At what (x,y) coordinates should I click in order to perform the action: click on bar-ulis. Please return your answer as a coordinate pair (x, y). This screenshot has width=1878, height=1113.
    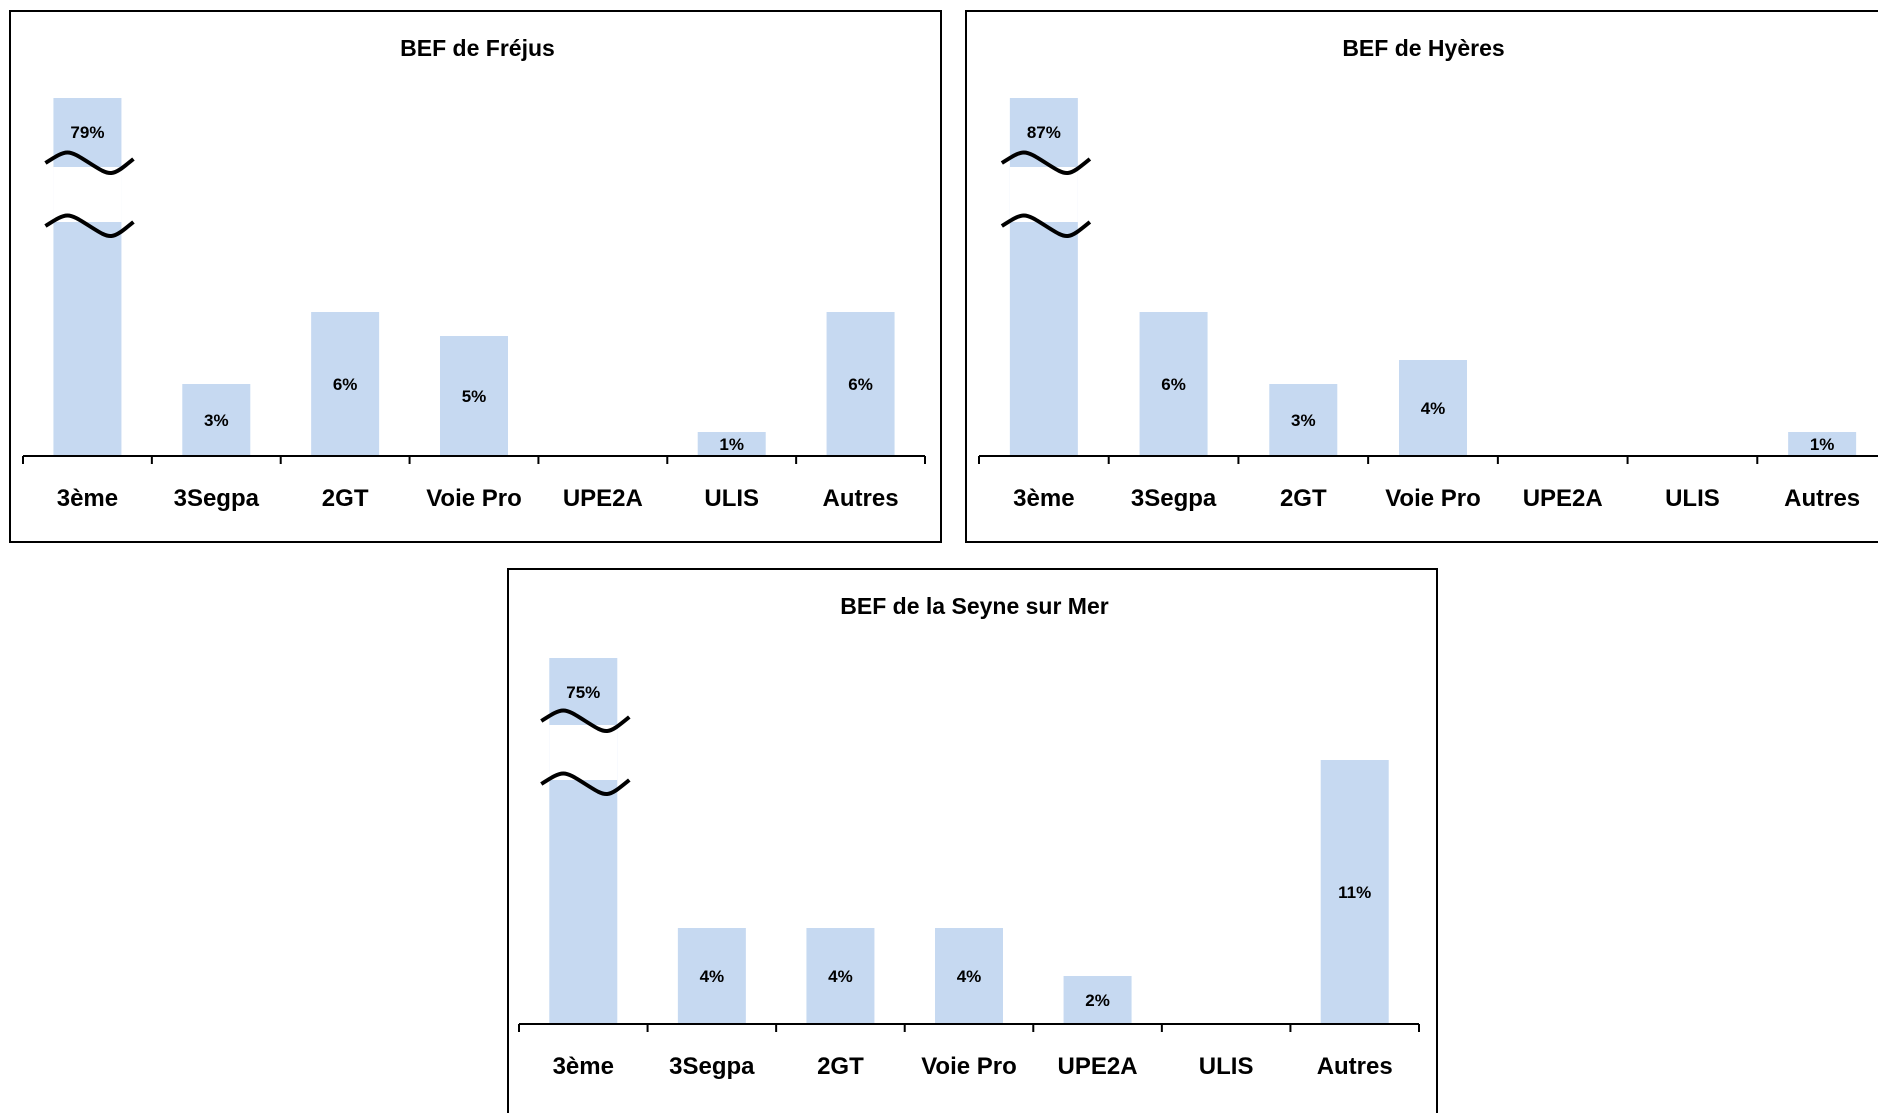
    Looking at the image, I should click on (731, 444).